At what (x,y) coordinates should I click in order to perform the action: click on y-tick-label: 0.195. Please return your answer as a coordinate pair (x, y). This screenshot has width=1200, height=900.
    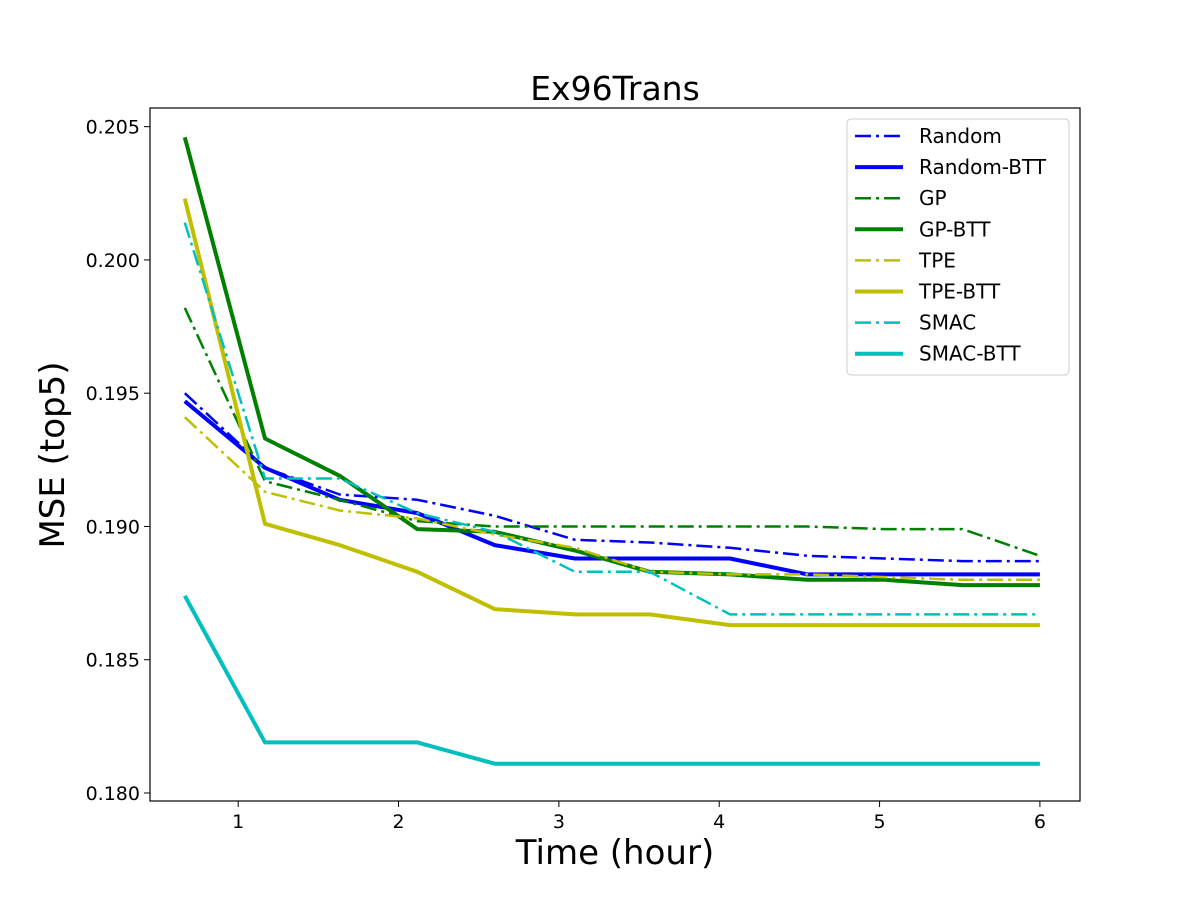
    Looking at the image, I should click on (113, 394).